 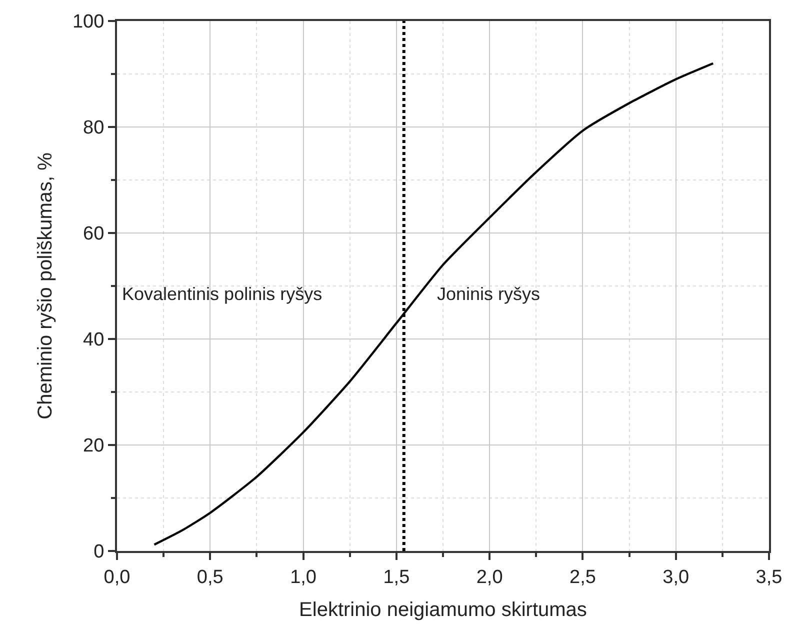 I want to click on annotation: Kovalentinis polinis ryšys, so click(x=222, y=294).